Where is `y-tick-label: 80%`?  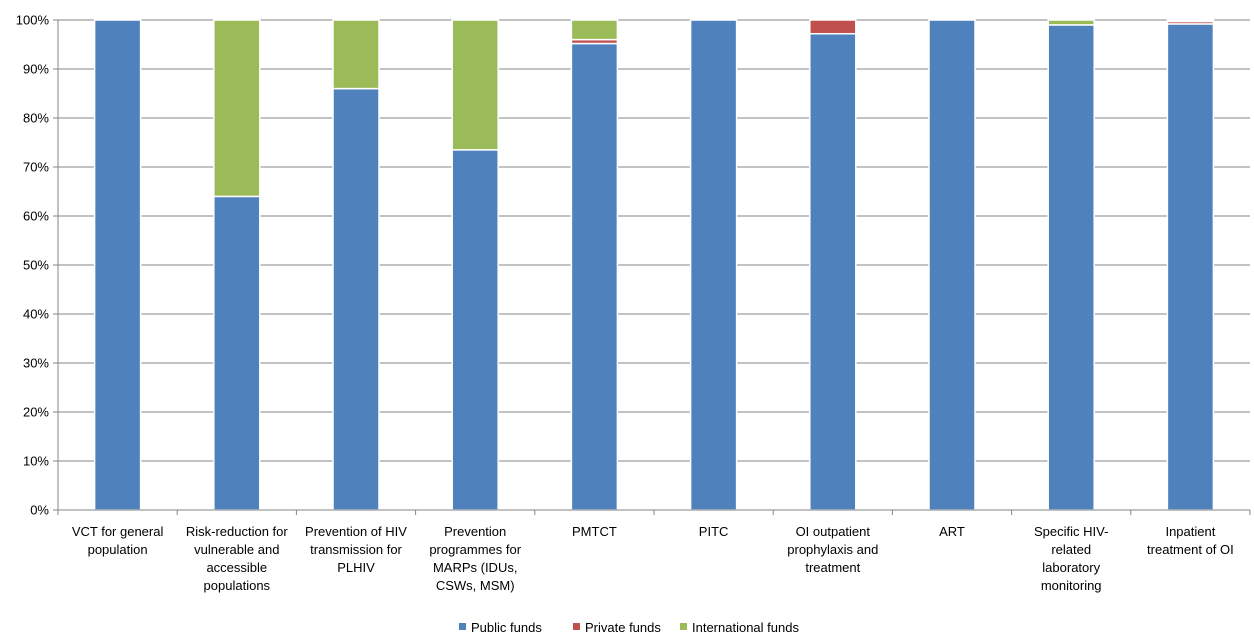
y-tick-label: 80% is located at coordinates (36, 118).